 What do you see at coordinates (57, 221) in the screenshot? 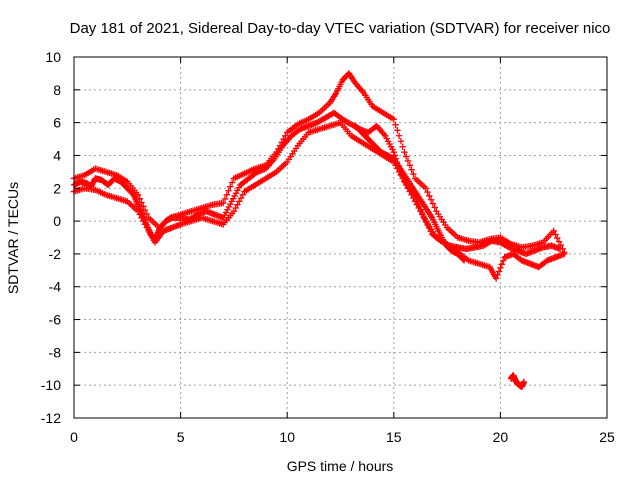
I see `y-tick-label: 0` at bounding box center [57, 221].